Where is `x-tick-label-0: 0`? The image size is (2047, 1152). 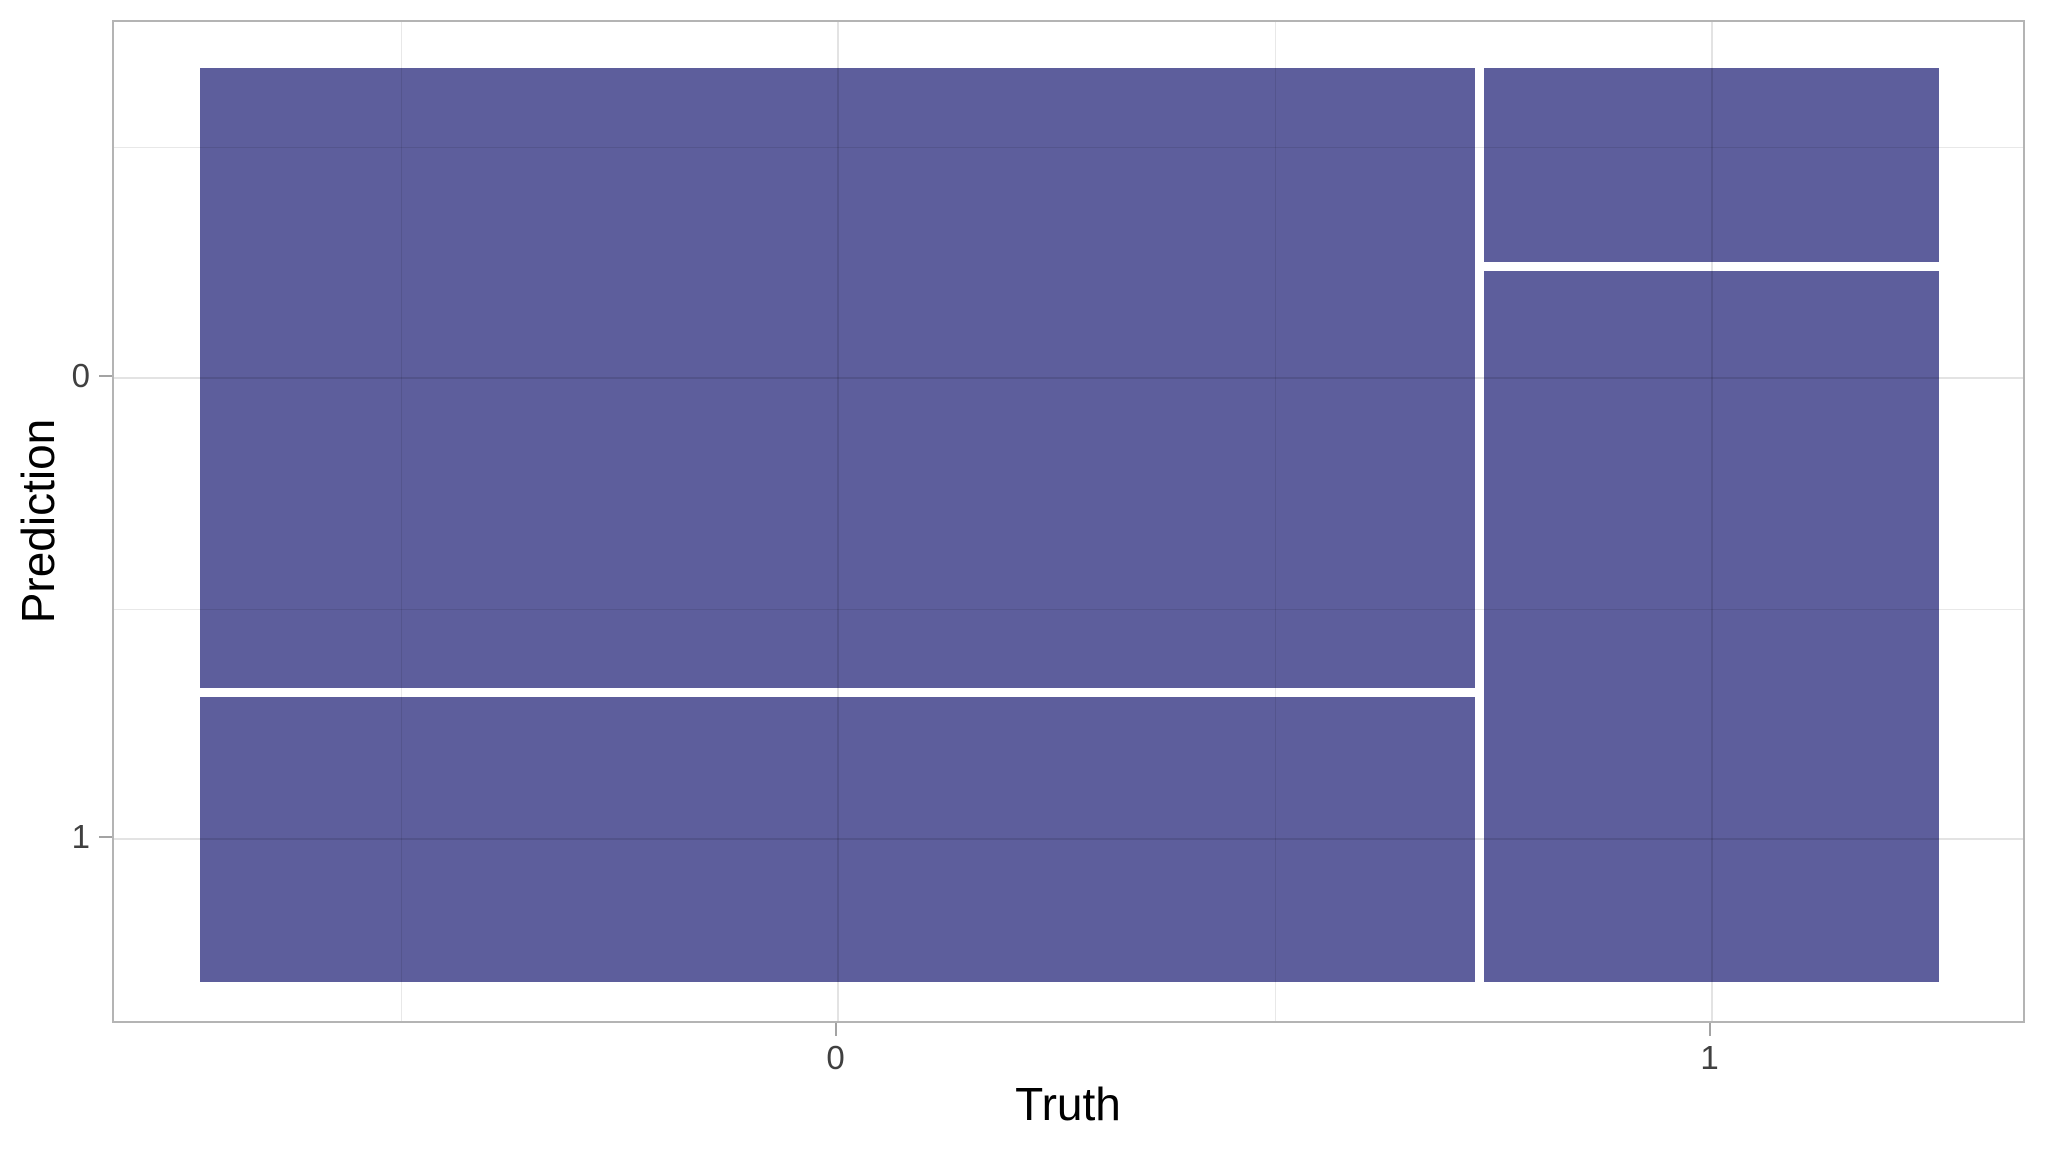 x-tick-label-0: 0 is located at coordinates (835, 1057).